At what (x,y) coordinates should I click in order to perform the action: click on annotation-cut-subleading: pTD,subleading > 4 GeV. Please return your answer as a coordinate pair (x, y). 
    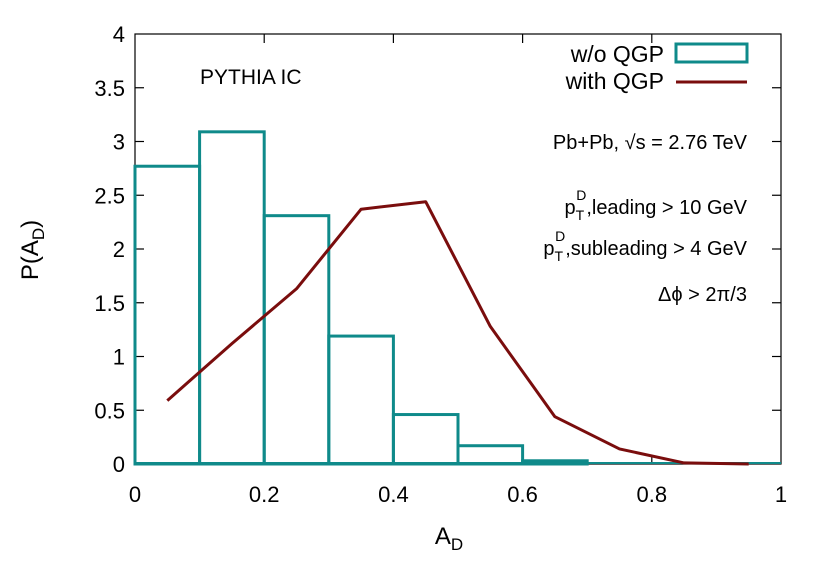
    Looking at the image, I should click on (645, 246).